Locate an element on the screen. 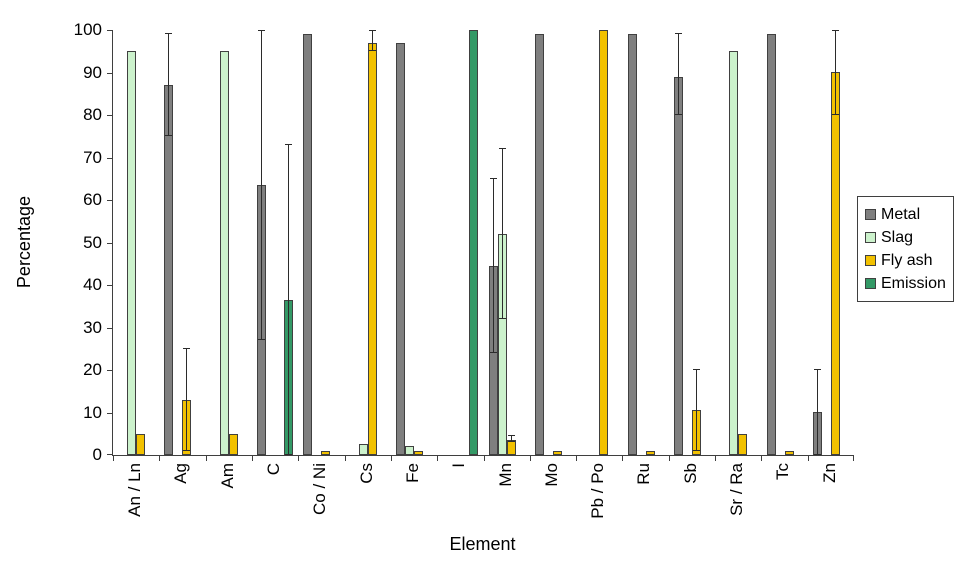 Image resolution: width=960 pixels, height=586 pixels. bar-slag-sr-ra is located at coordinates (734, 253).